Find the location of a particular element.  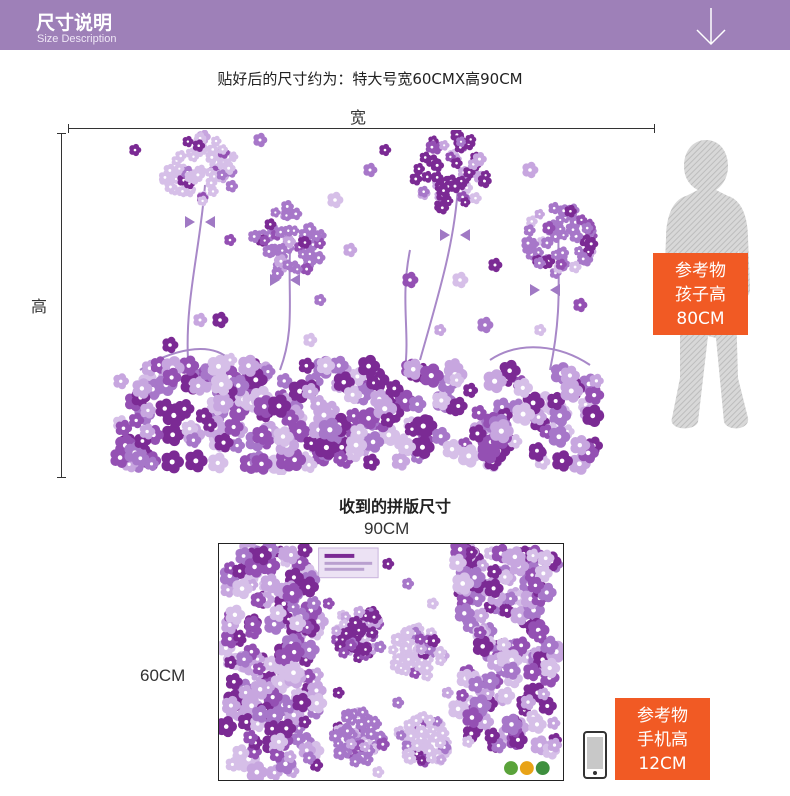

height-label: 高 is located at coordinates (39, 306).